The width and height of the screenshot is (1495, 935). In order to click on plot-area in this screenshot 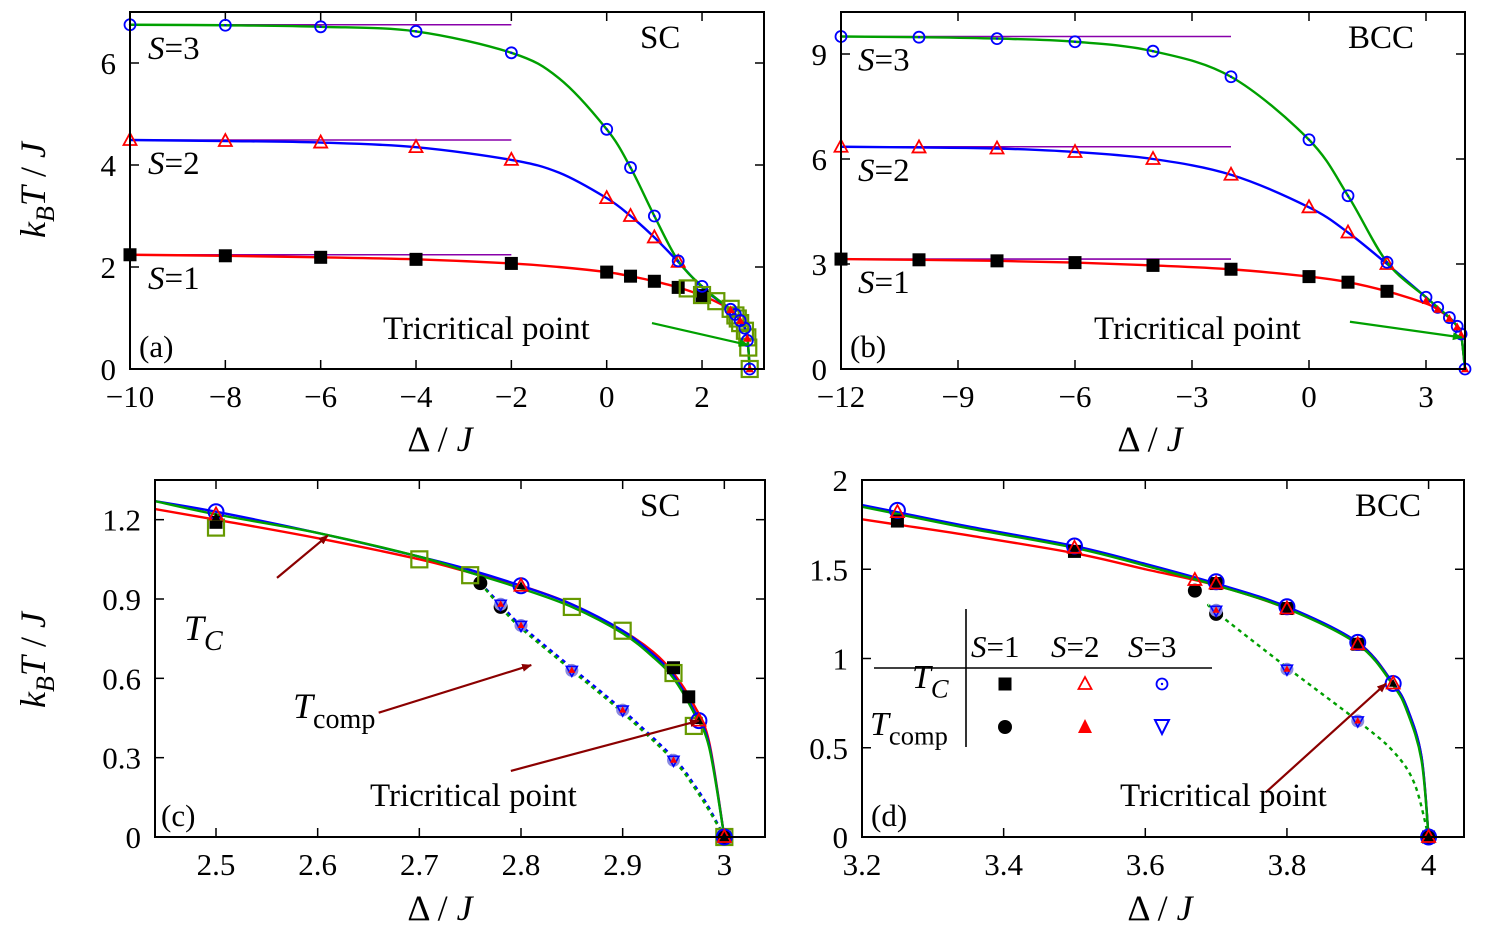, I will do `click(440, 668)`.